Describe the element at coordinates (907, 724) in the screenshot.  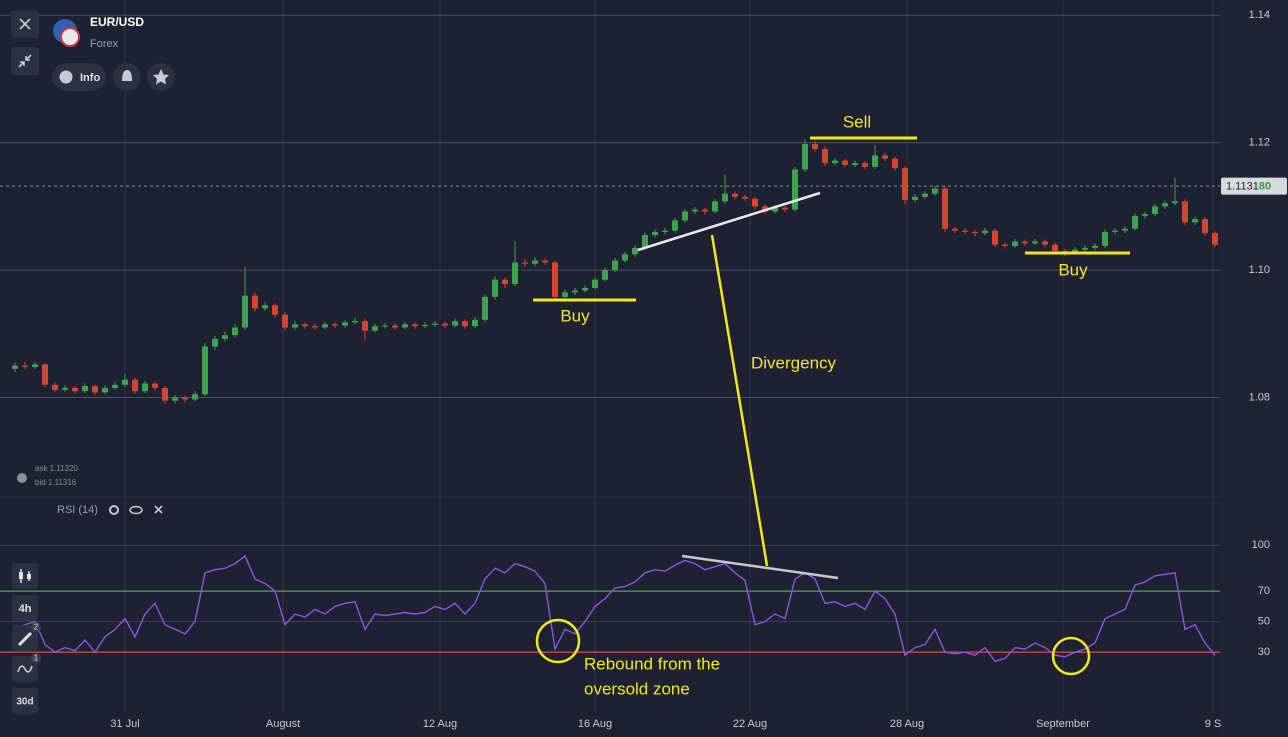
I see `x-tick-label: 28 Aug` at that location.